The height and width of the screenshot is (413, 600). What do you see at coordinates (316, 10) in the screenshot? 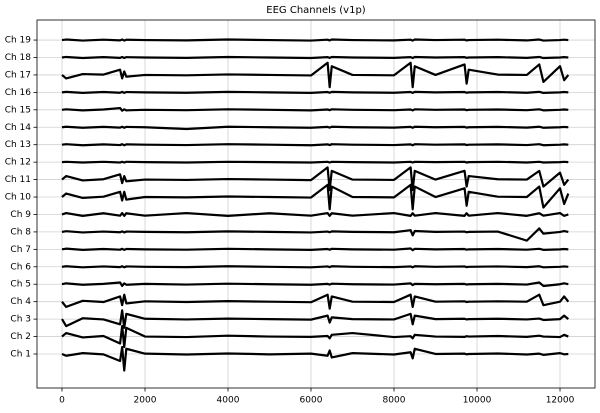
I see `chart-title: EEG Channels (v1p)` at bounding box center [316, 10].